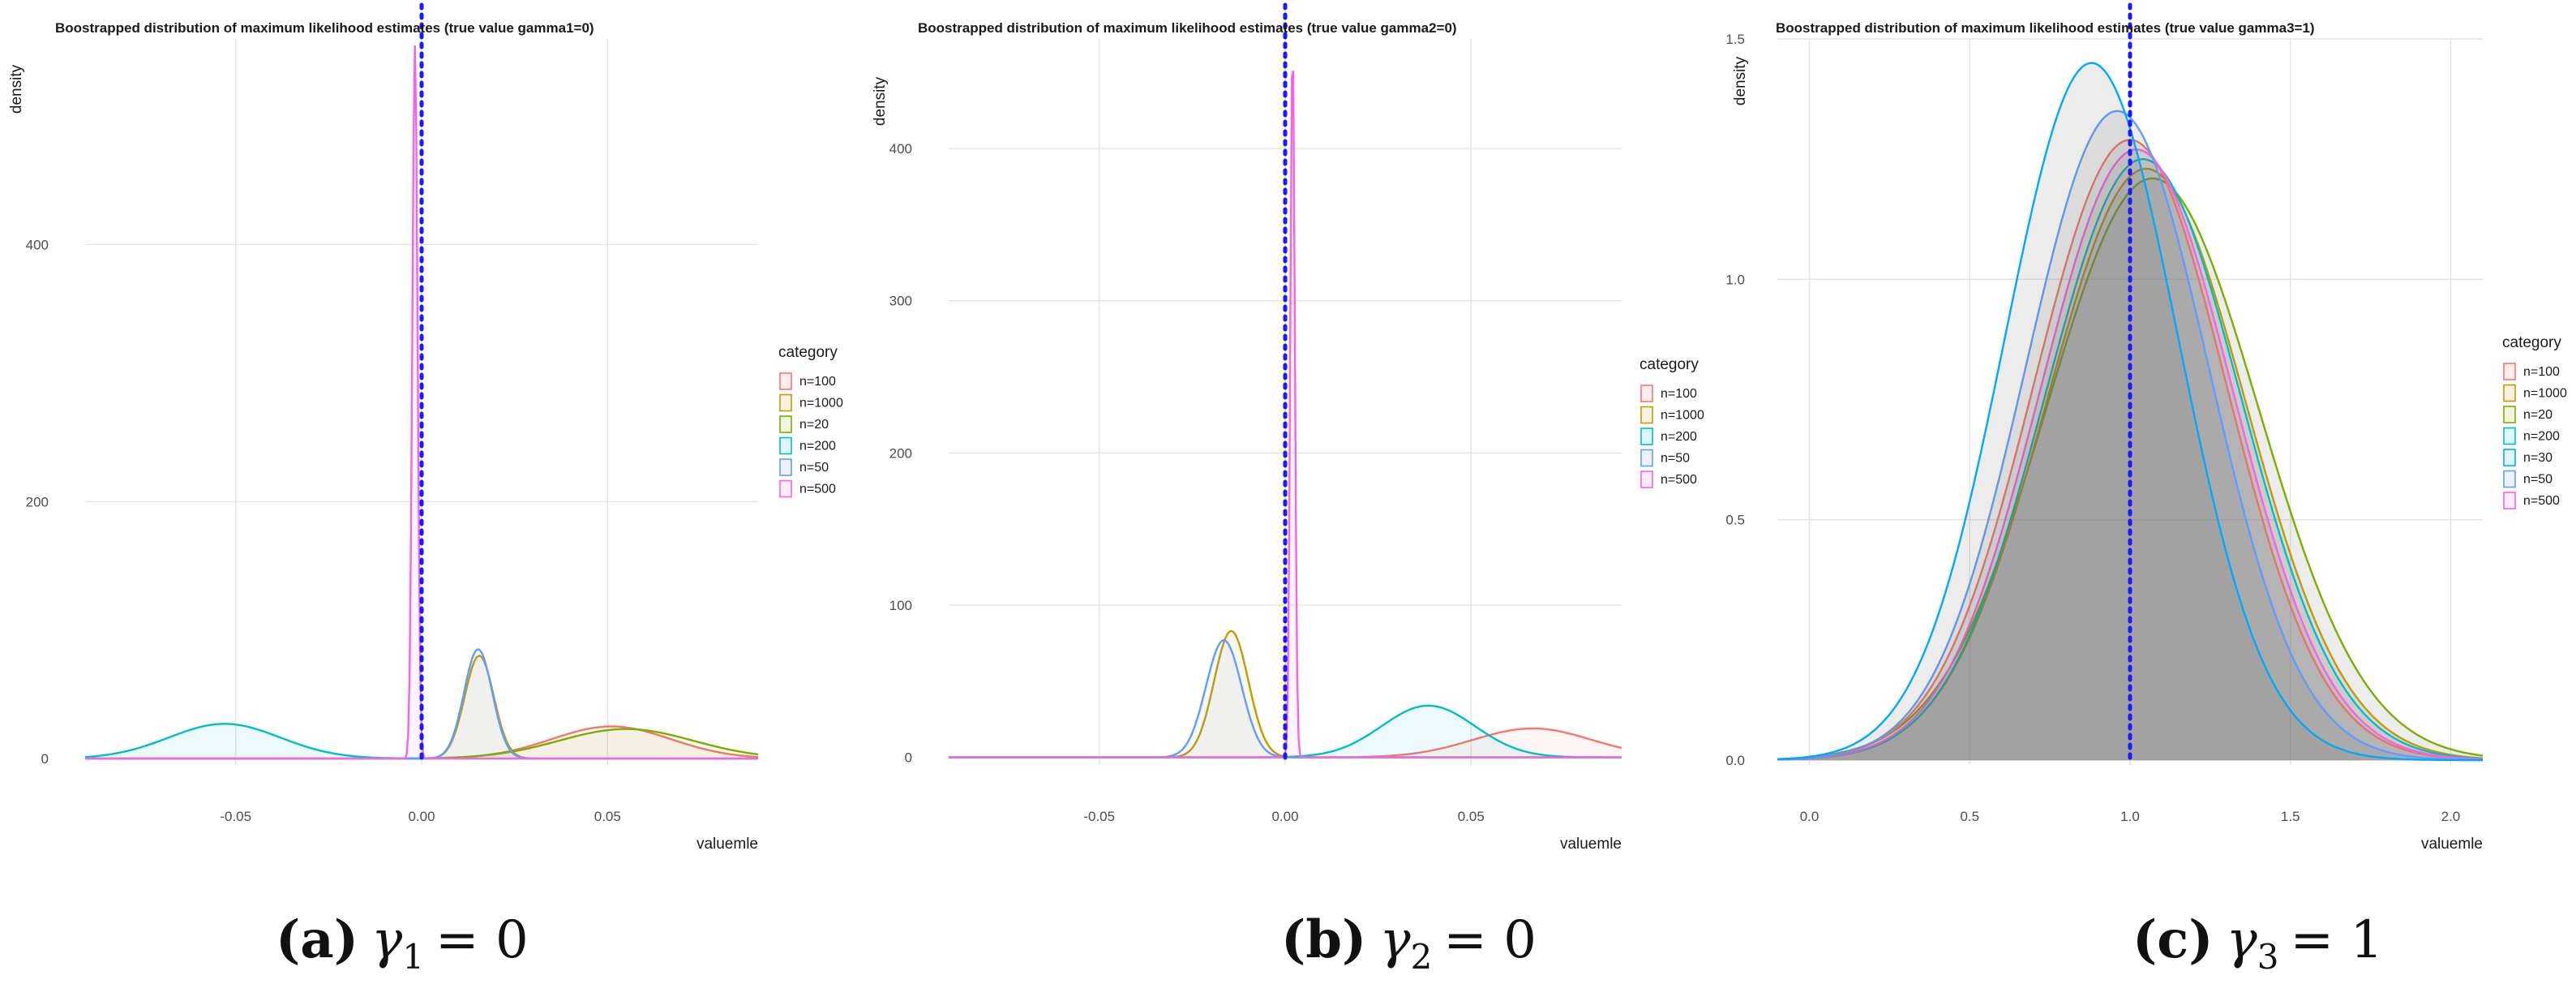 The width and height of the screenshot is (2576, 997). Describe the element at coordinates (1735, 279) in the screenshot. I see `y-tick-label: 1.0` at that location.